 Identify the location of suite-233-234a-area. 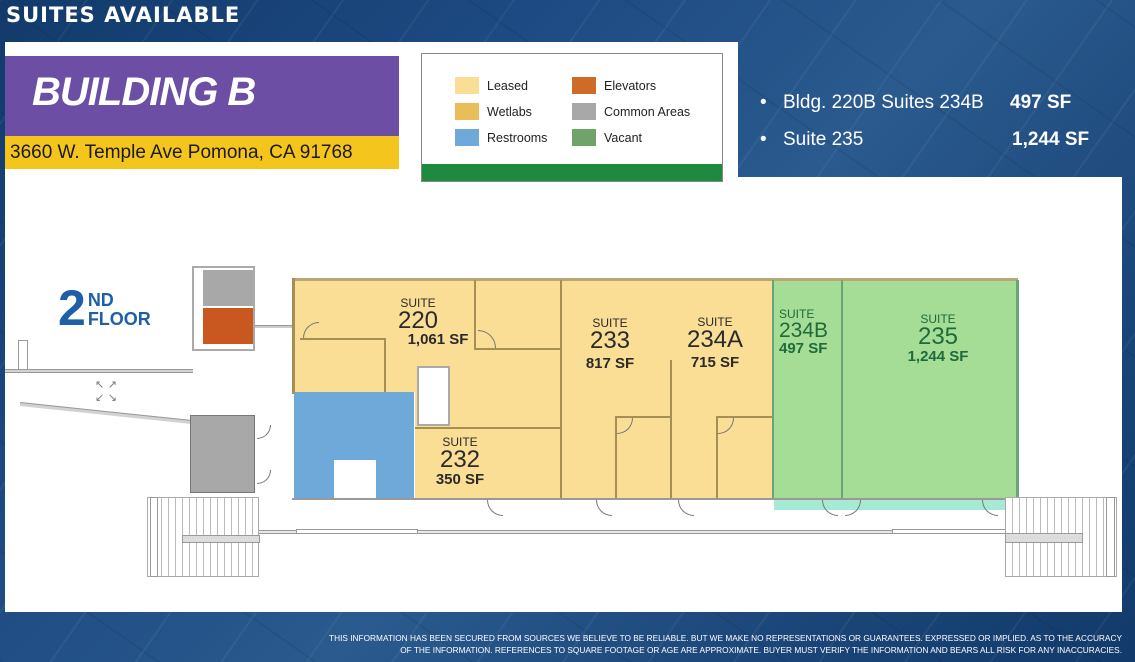
(667, 390).